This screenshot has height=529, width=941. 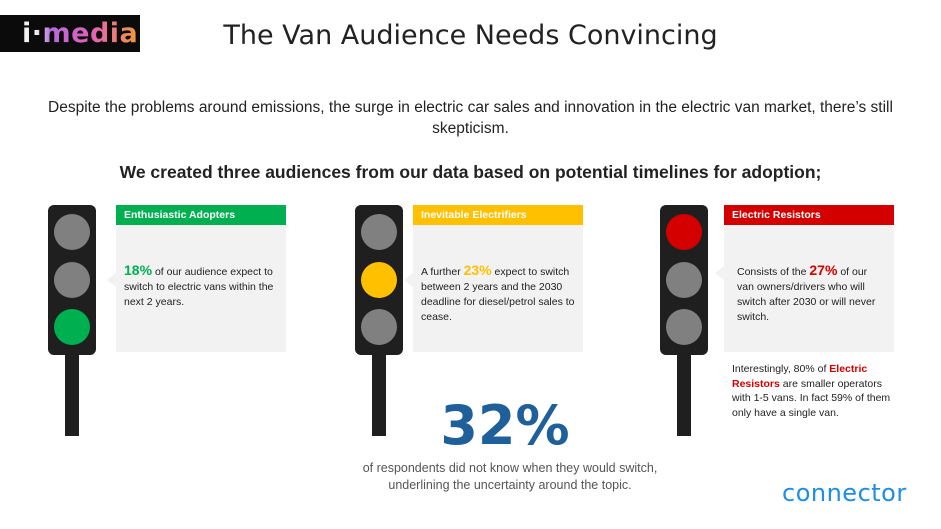 I want to click on connector-logo: connector, so click(x=844, y=493).